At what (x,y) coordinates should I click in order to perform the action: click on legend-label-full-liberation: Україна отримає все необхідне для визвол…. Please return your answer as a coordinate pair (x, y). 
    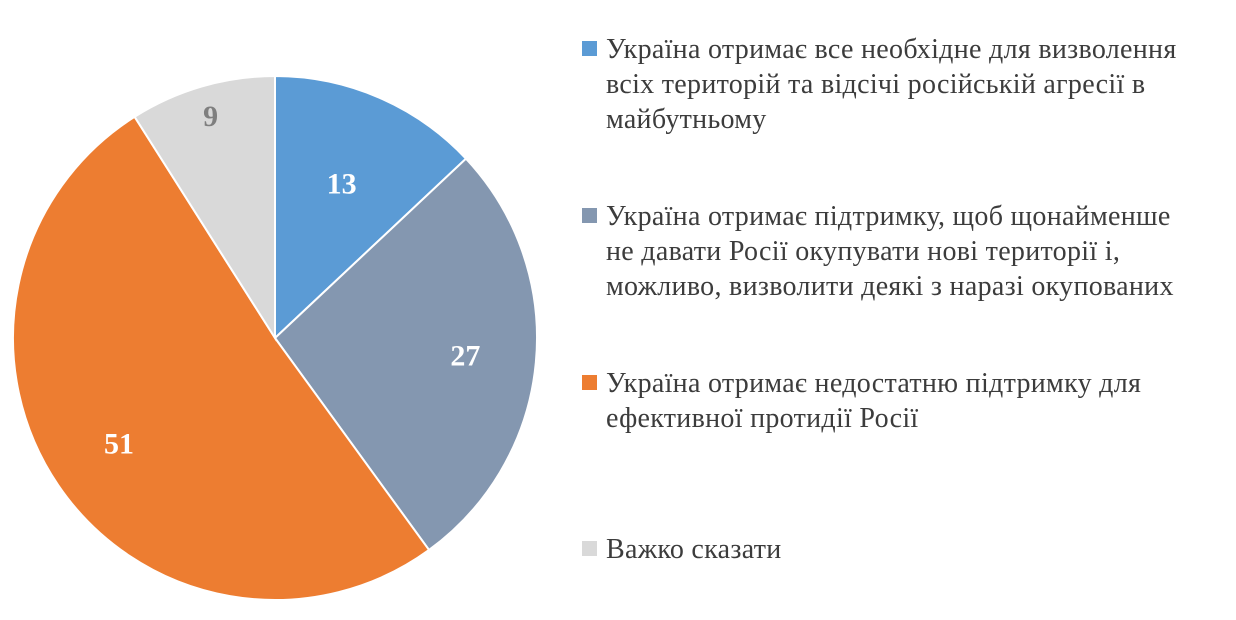
    Looking at the image, I should click on (891, 84).